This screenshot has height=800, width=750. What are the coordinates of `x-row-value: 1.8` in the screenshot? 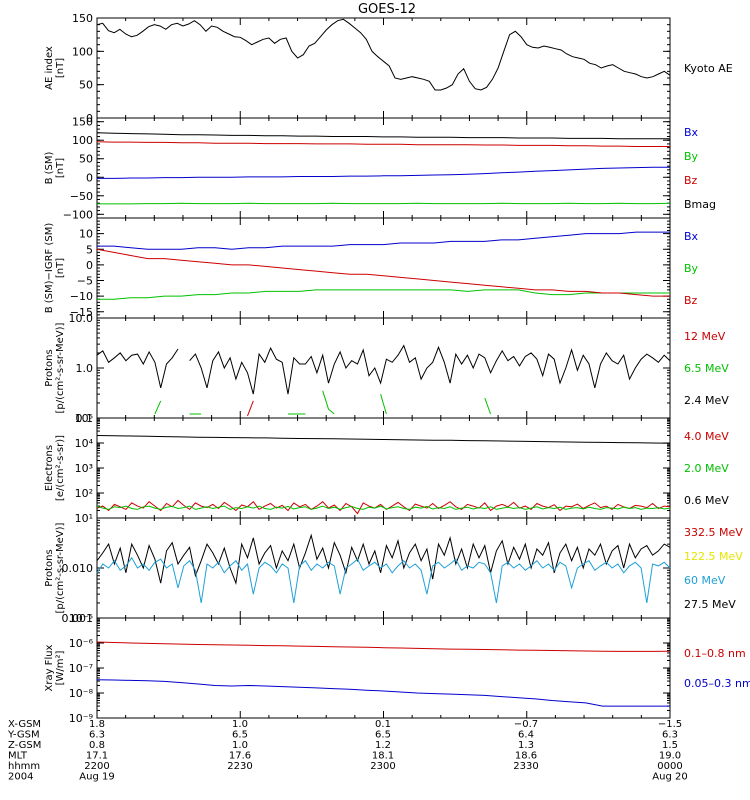 It's located at (97, 724).